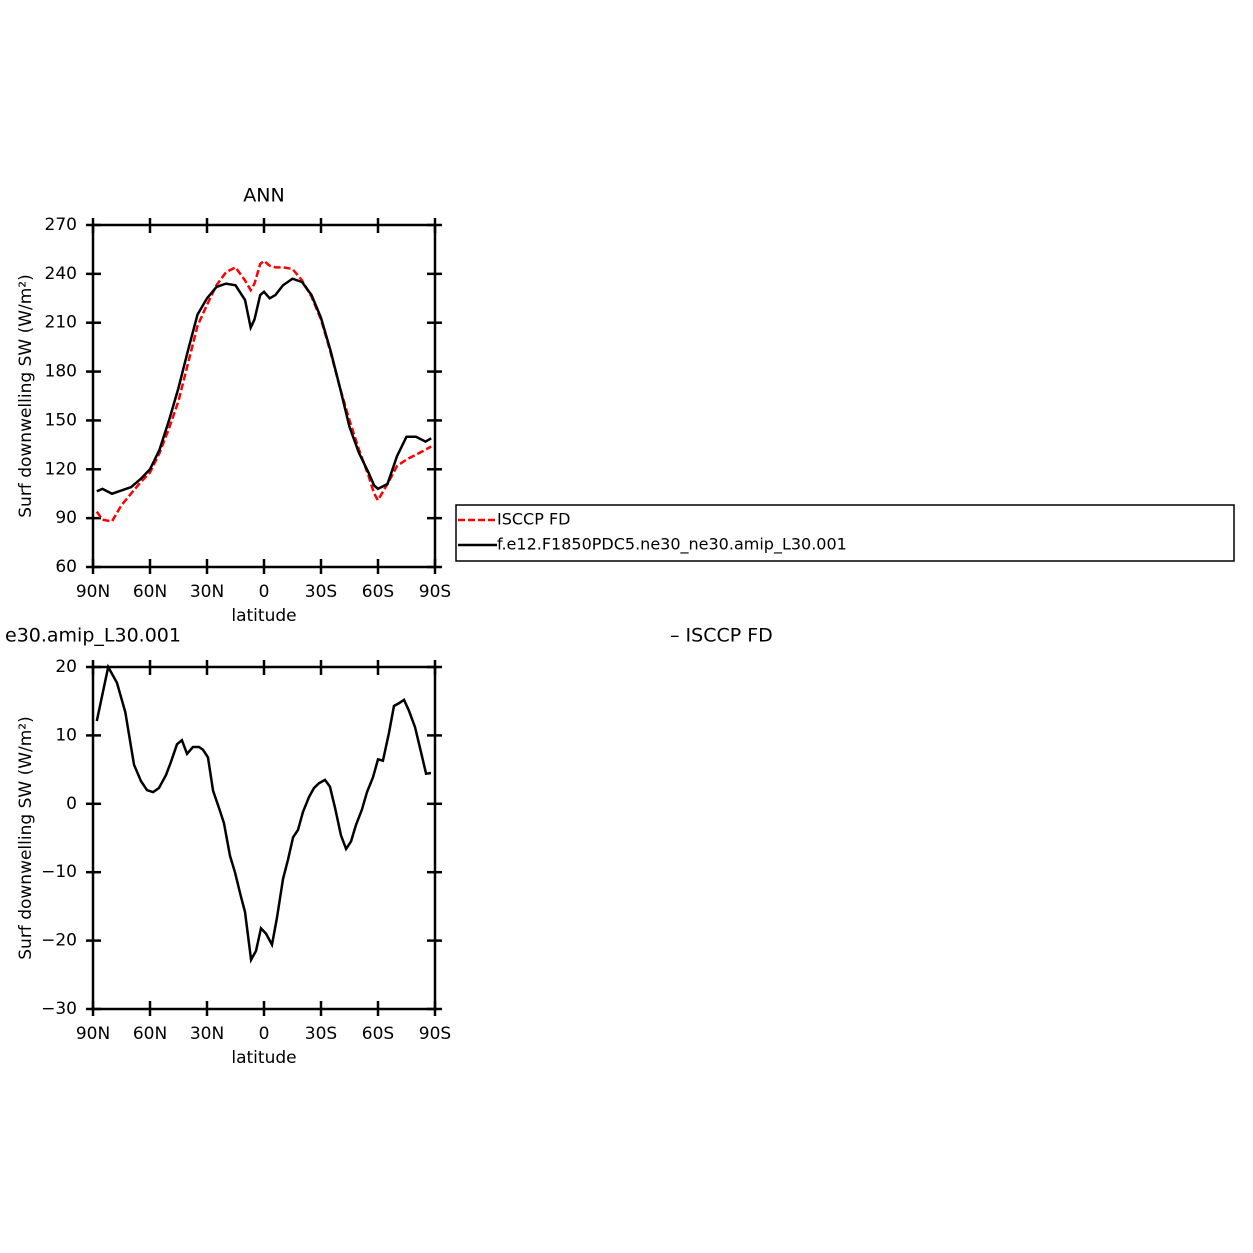 The width and height of the screenshot is (1253, 1253). Describe the element at coordinates (66, 667) in the screenshot. I see `y-tick-label: 20` at that location.